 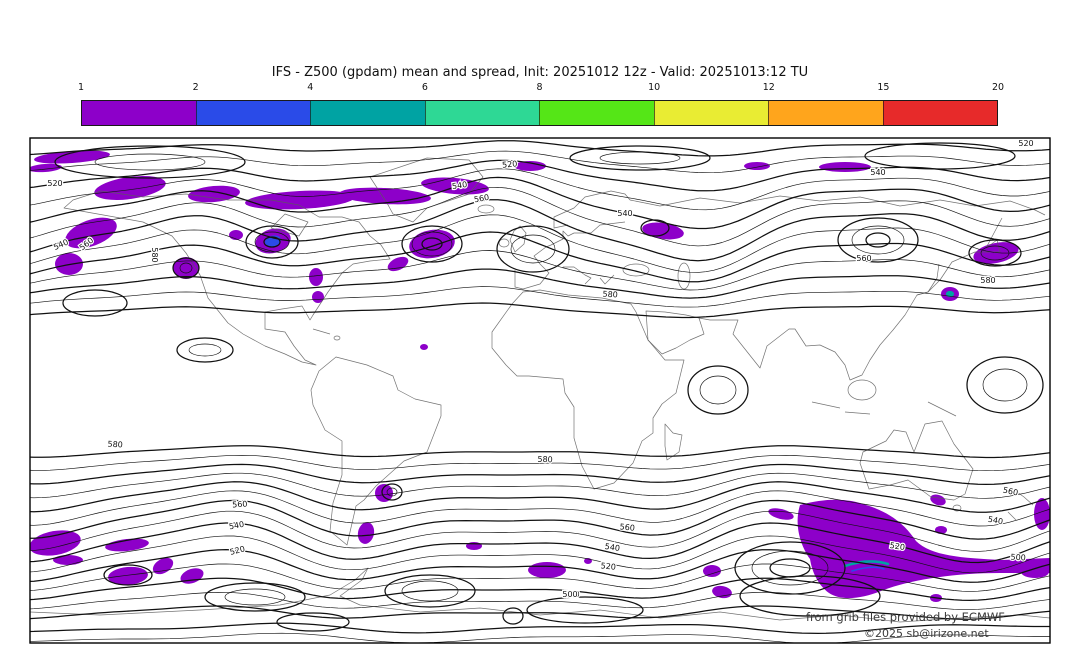 I want to click on colorbar-tick: 4, so click(x=310, y=87).